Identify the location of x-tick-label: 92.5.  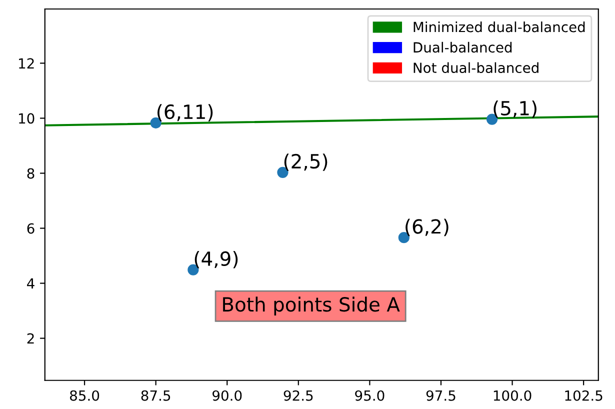
(298, 395).